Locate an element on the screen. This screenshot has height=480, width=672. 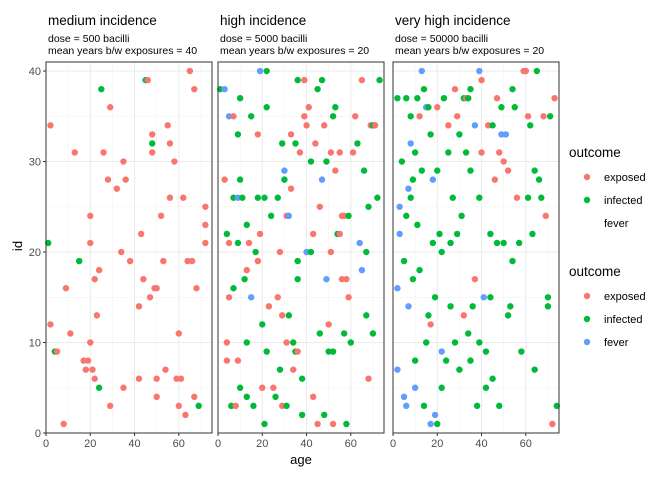
x-tick-label: 40 is located at coordinates (306, 444).